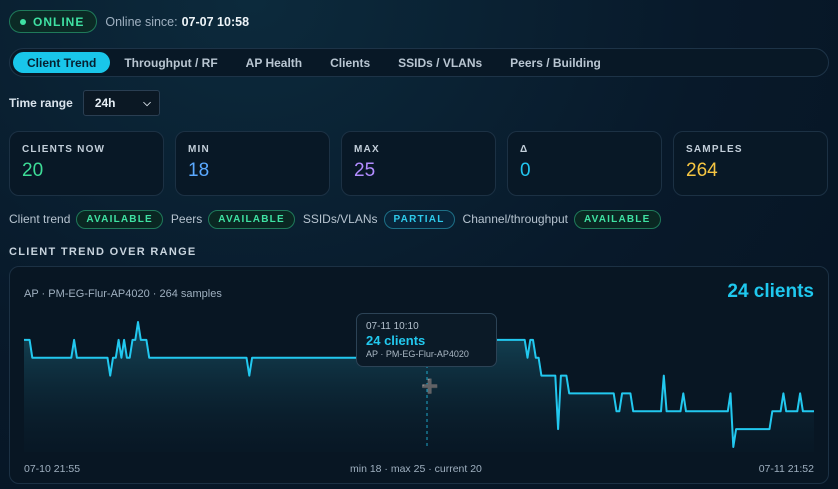  Describe the element at coordinates (252, 163) in the screenshot. I see `card-min: MIN 18` at that location.